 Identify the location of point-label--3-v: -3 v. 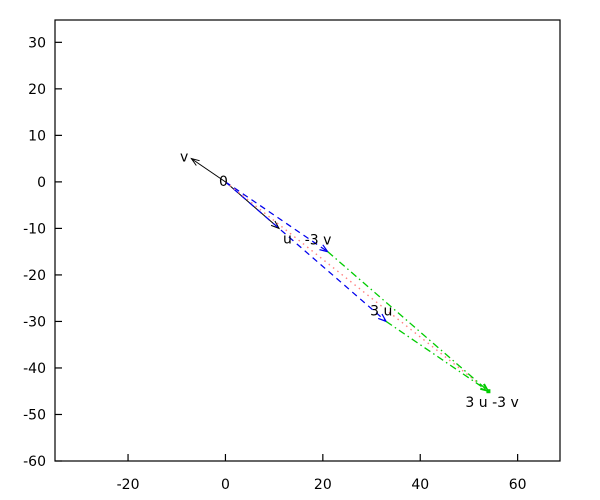
(318, 241).